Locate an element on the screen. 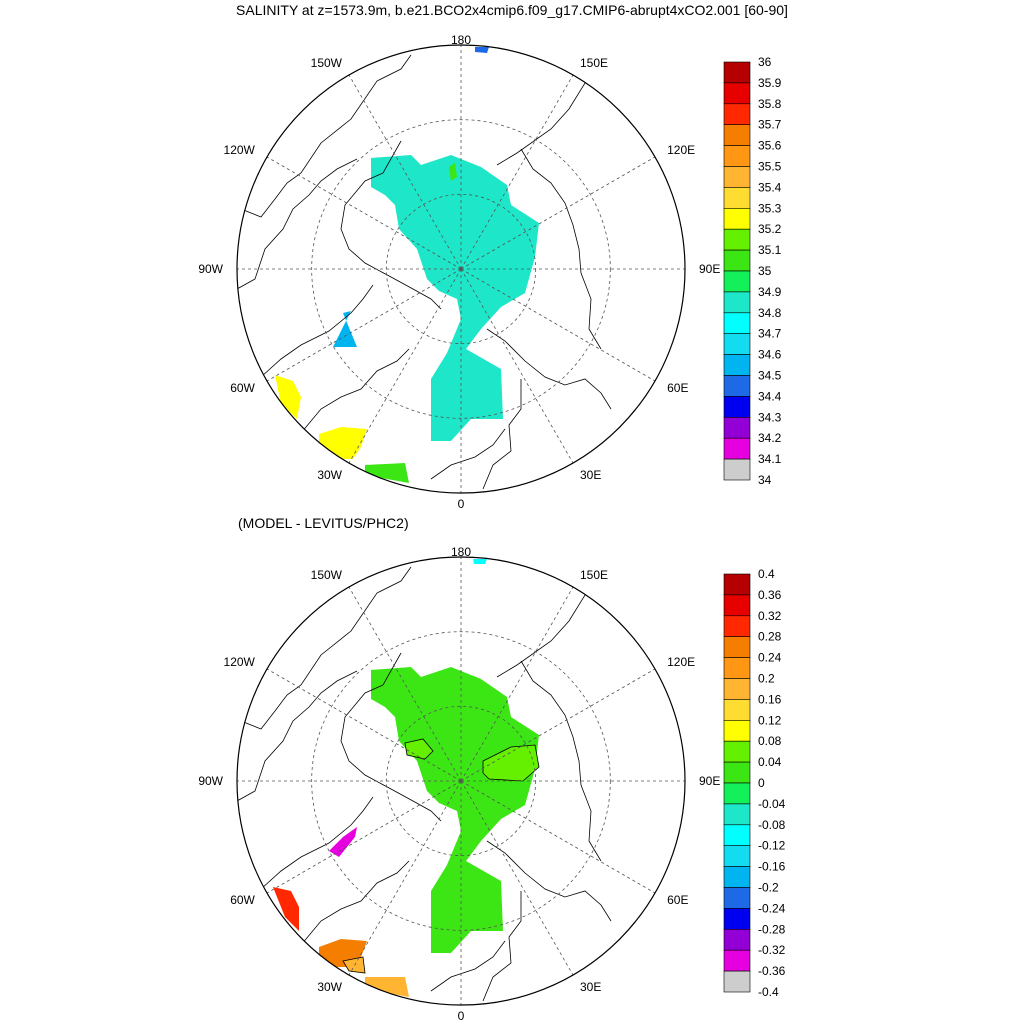 This screenshot has width=1024, height=1024. colorbar-tick-label: 34.4 is located at coordinates (770, 396).